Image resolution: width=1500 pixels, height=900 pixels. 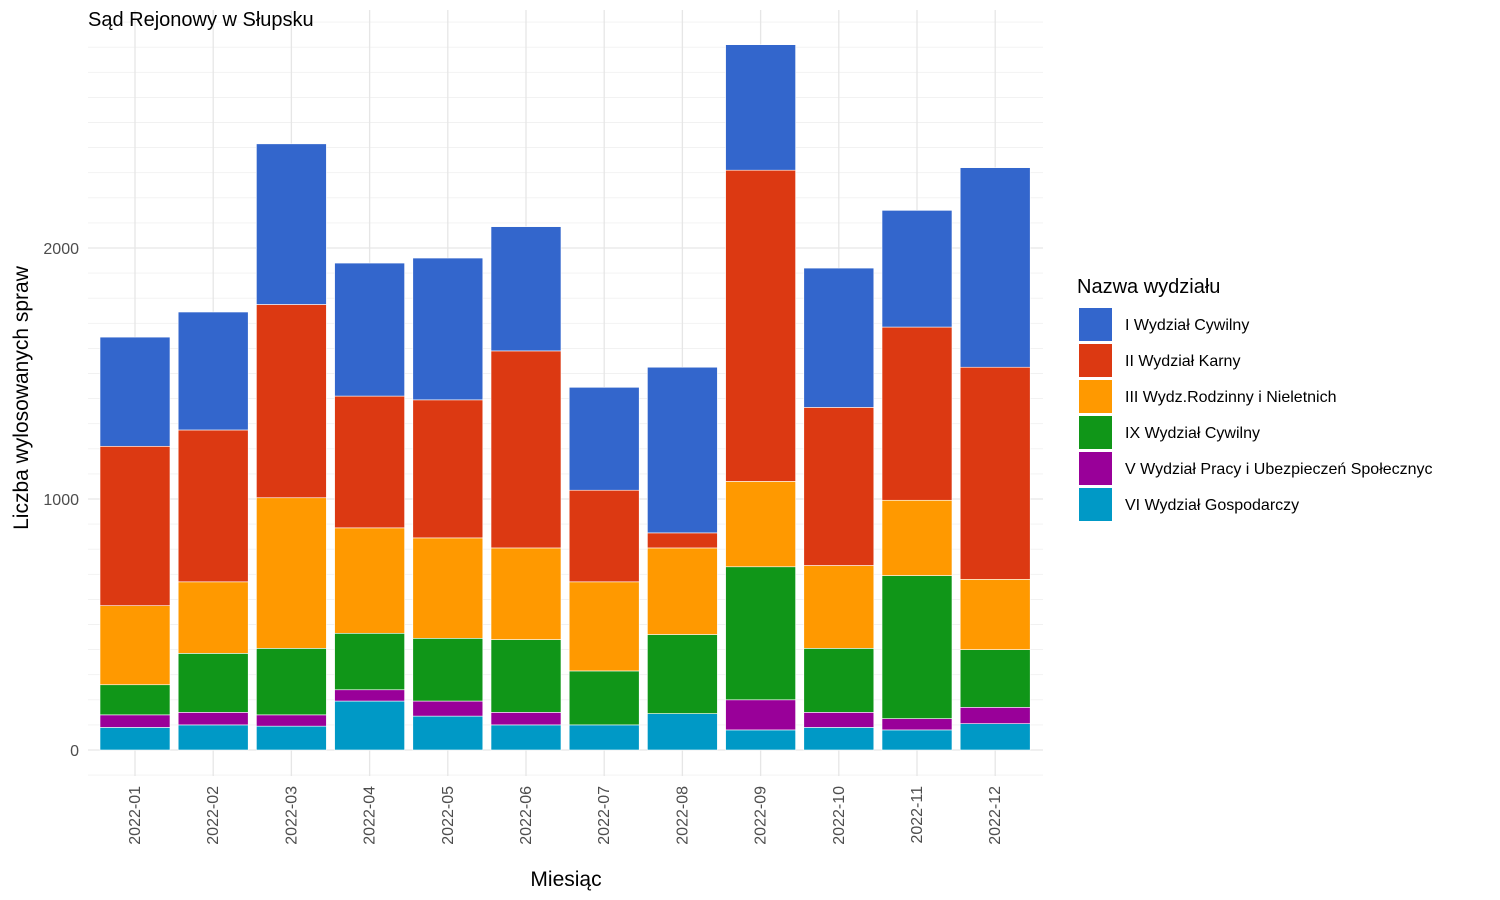 I want to click on x-tick-label: 2022-05, so click(x=448, y=815).